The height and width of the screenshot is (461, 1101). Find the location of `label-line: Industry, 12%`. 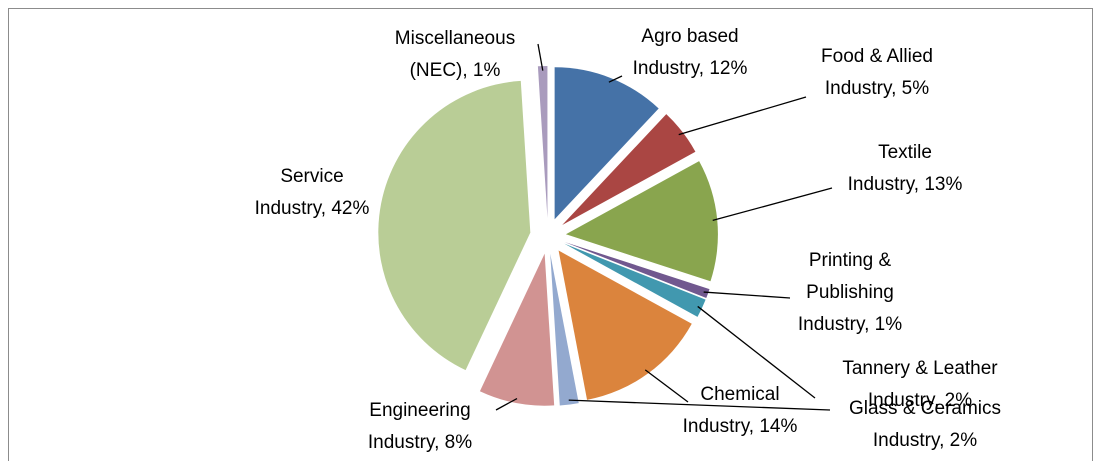

label-line: Industry, 12% is located at coordinates (690, 68).